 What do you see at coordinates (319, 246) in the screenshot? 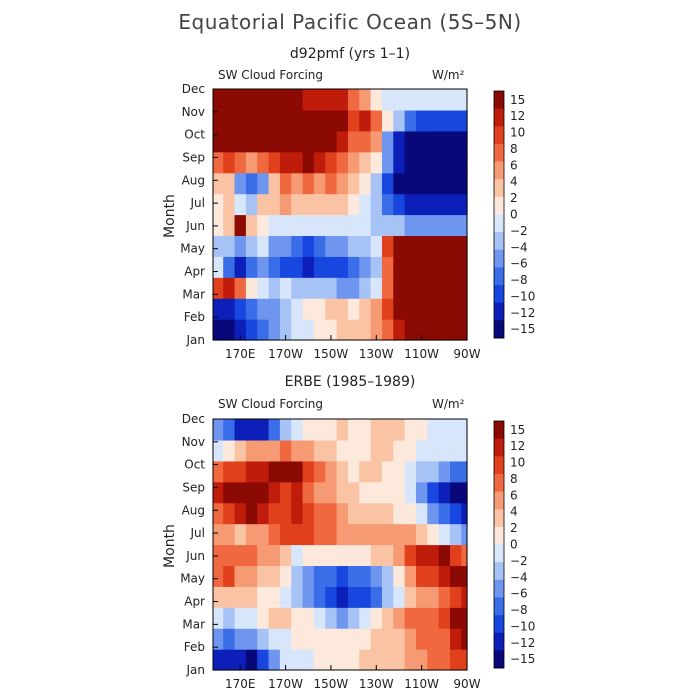
I see `heatmap-cell-p1-r4-c9` at bounding box center [319, 246].